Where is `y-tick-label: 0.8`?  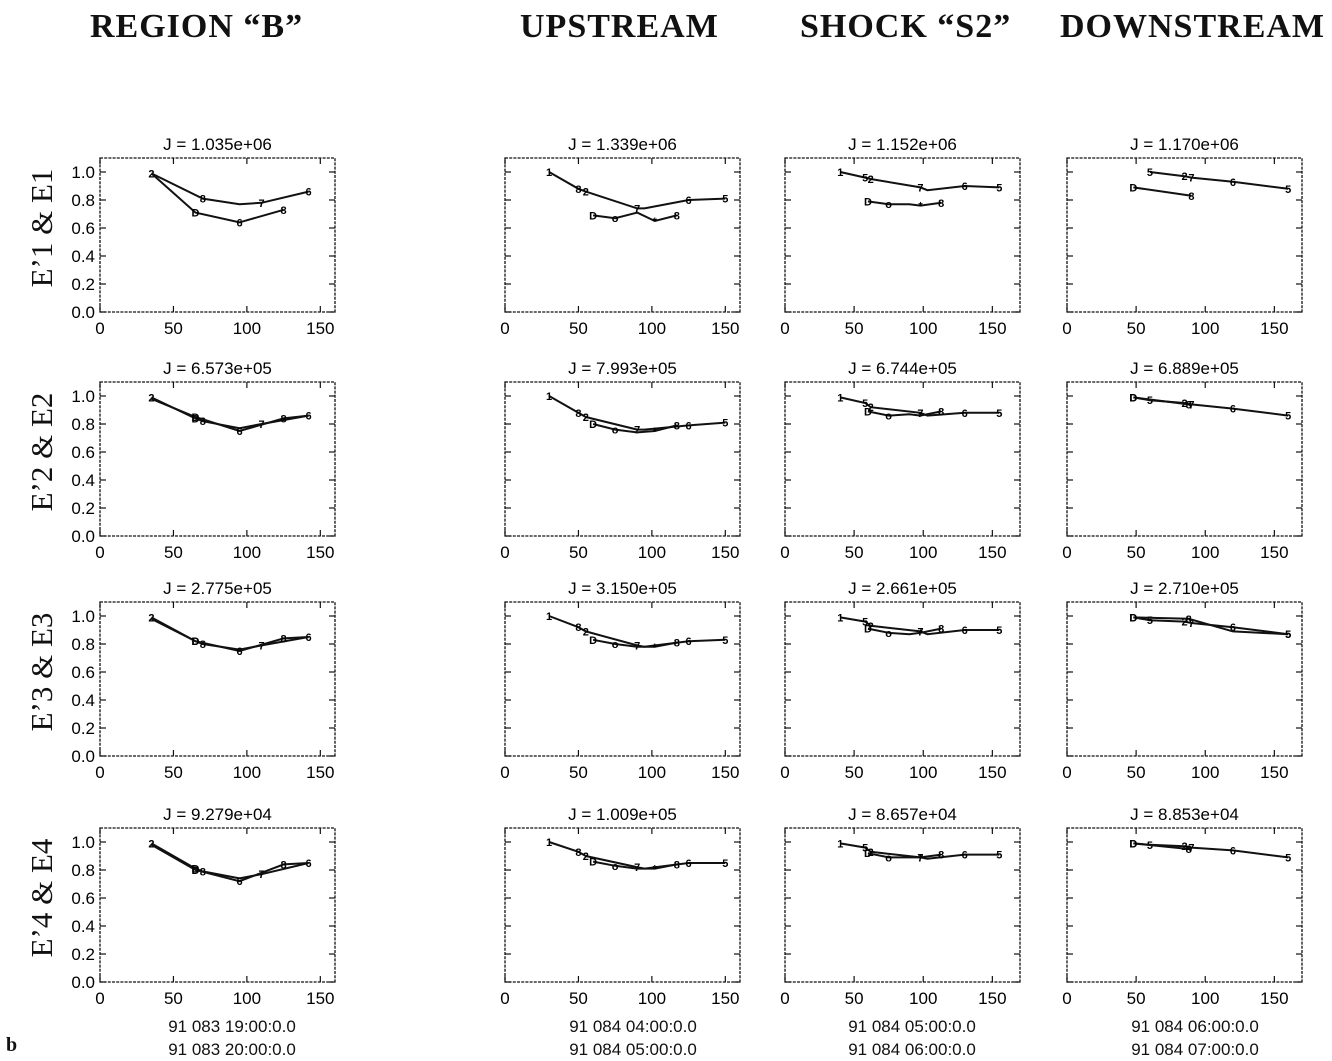
y-tick-label: 0.8 is located at coordinates (83, 644).